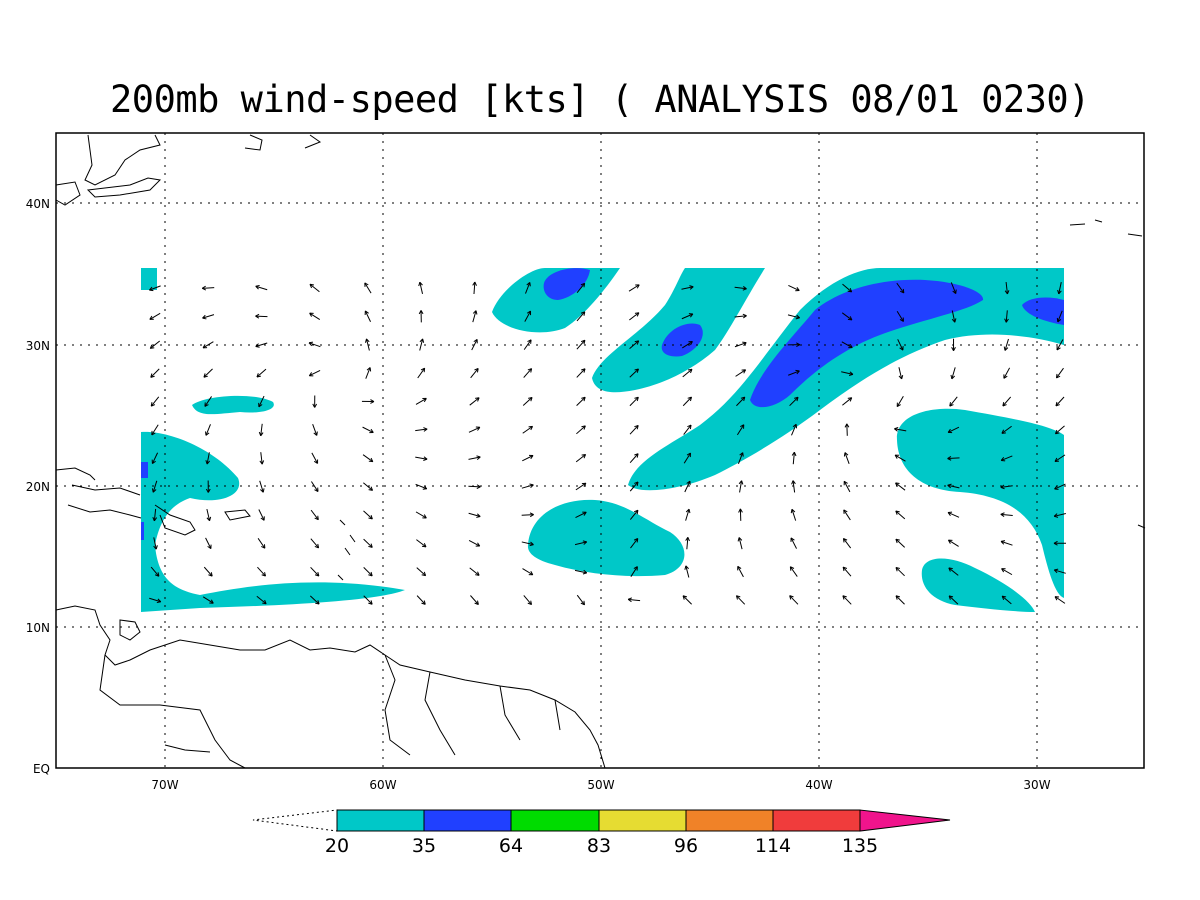  I want to click on shade-35-north-b, so click(682, 340).